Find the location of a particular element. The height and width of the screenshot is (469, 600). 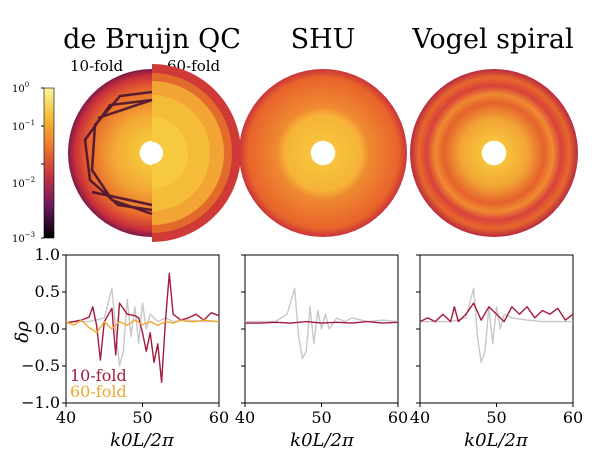

y-tick-label: −1.0 is located at coordinates (40, 402).